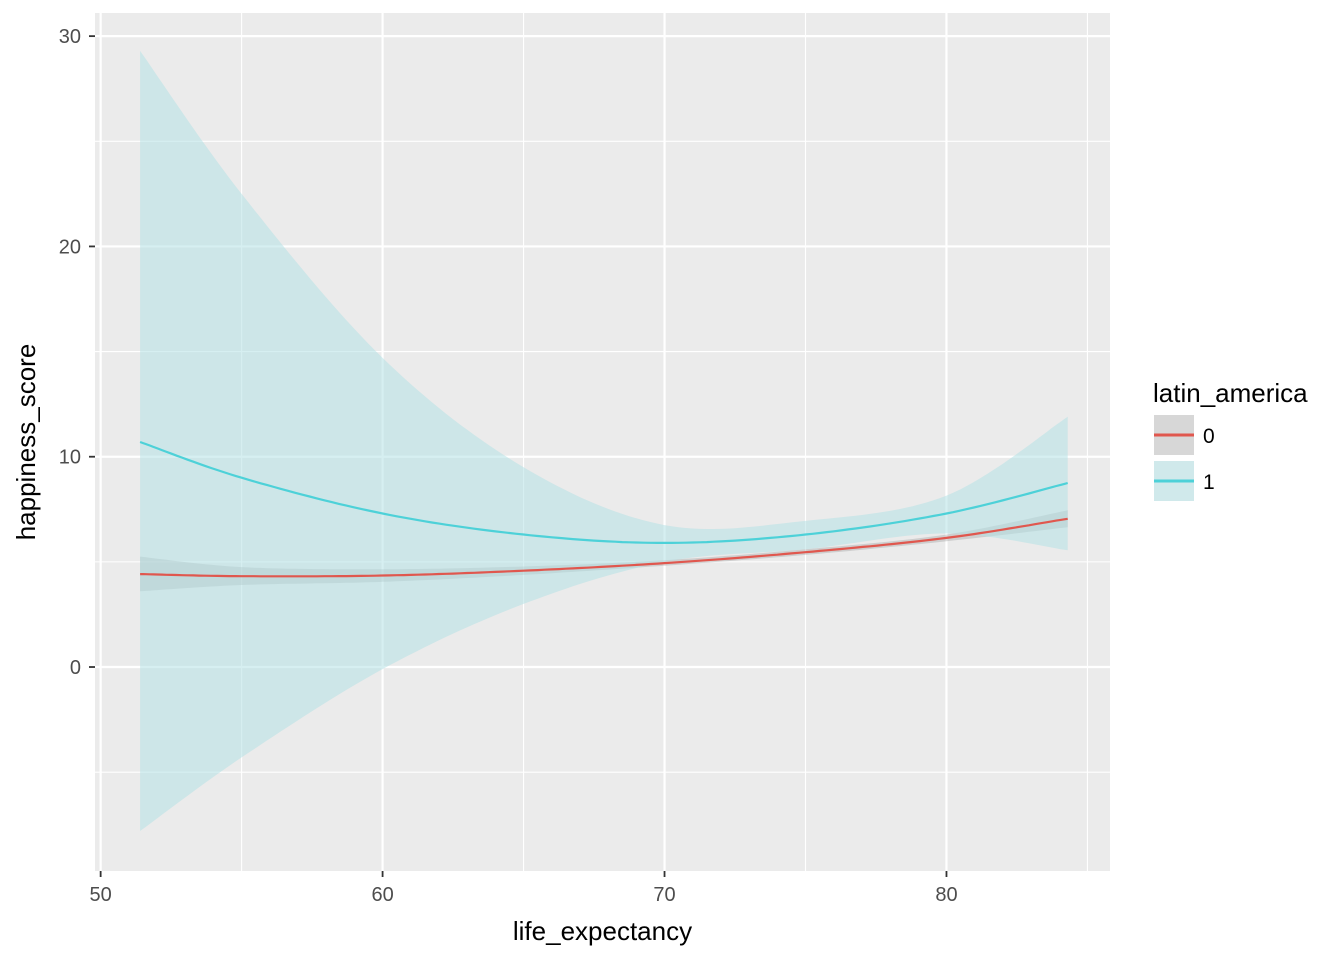 The image size is (1344, 960). What do you see at coordinates (70, 247) in the screenshot?
I see `y-tick-label: 20` at bounding box center [70, 247].